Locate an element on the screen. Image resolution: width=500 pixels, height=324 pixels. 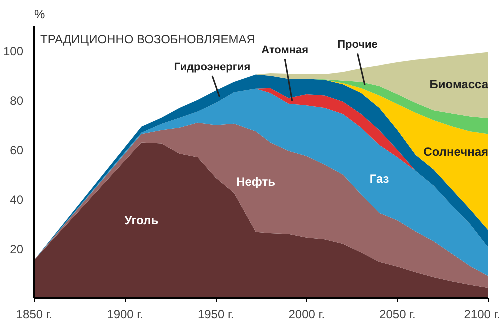
x-tick-label: 2050 г. is located at coordinates (398, 315).